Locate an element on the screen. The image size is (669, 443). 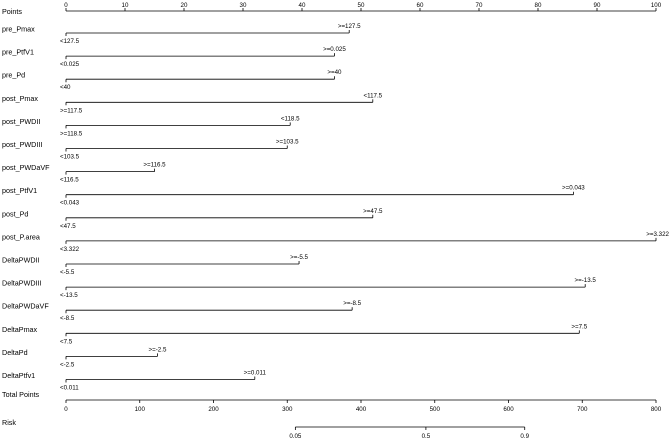
risk-axis-label: Risk is located at coordinates (9, 422).